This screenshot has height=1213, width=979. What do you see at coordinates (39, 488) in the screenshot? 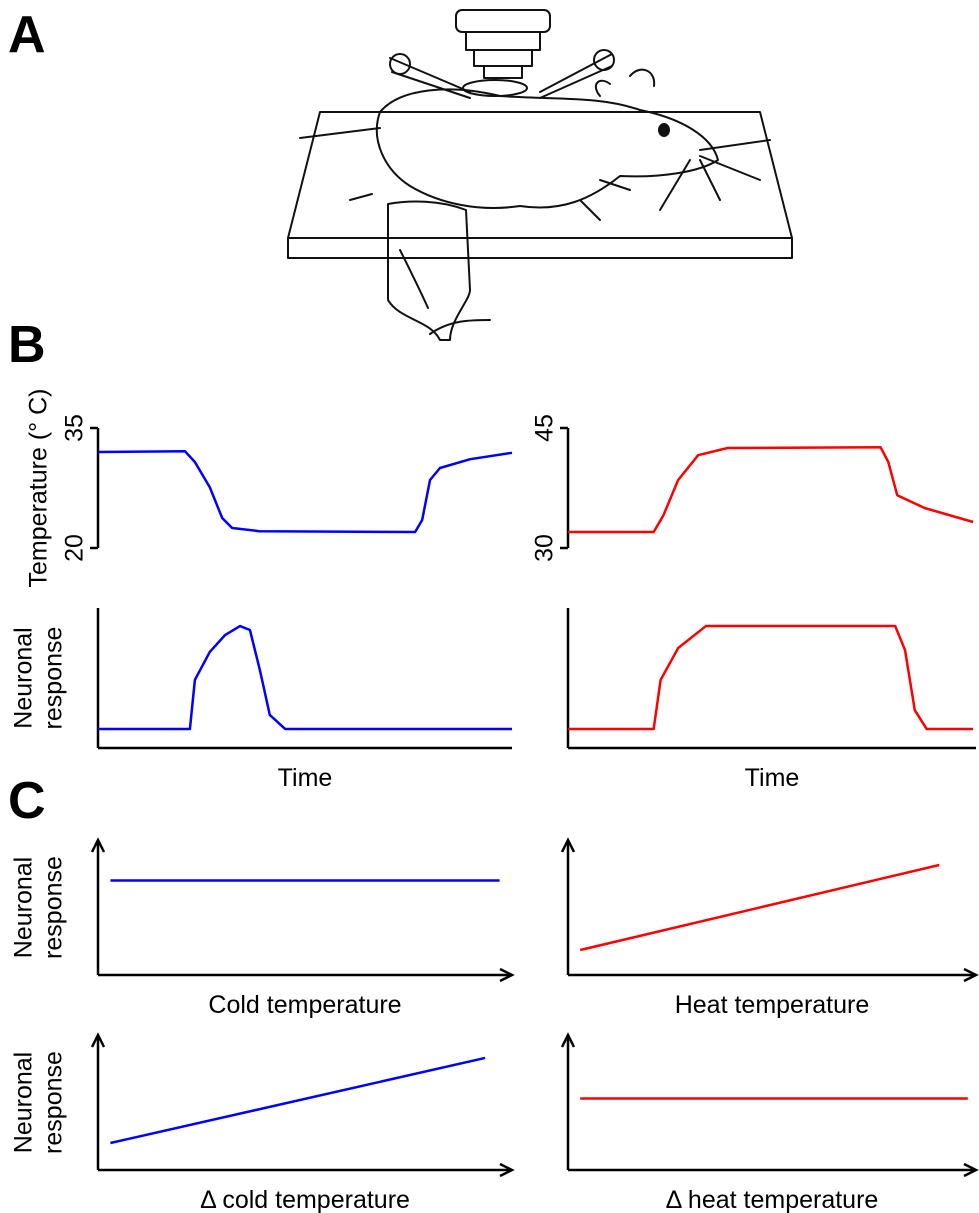
I see `y-axis-label: Temperature (° C)` at bounding box center [39, 488].